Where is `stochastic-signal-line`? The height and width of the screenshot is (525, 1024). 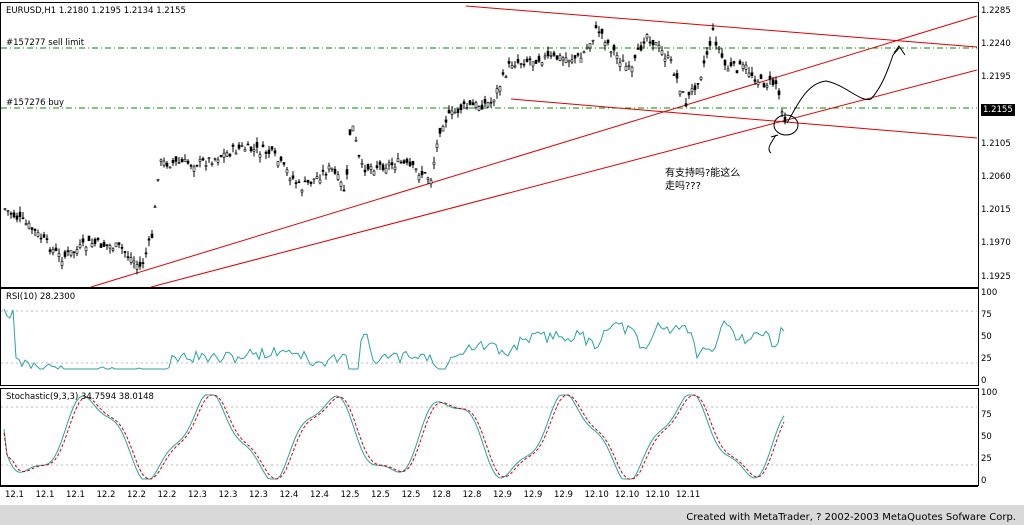 stochastic-signal-line is located at coordinates (394, 437).